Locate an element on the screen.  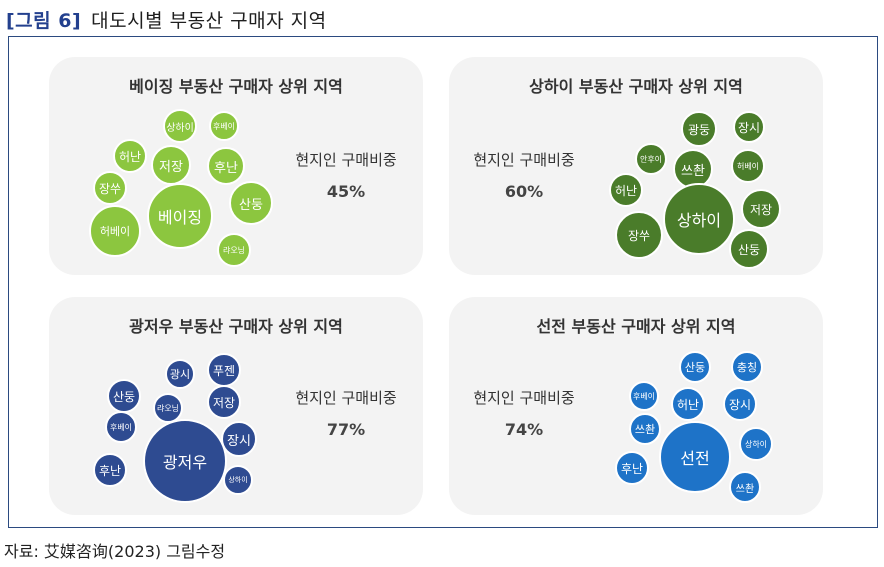
panel-title: 광저우 부동산 구매자 상위 지역 is located at coordinates (236, 326).